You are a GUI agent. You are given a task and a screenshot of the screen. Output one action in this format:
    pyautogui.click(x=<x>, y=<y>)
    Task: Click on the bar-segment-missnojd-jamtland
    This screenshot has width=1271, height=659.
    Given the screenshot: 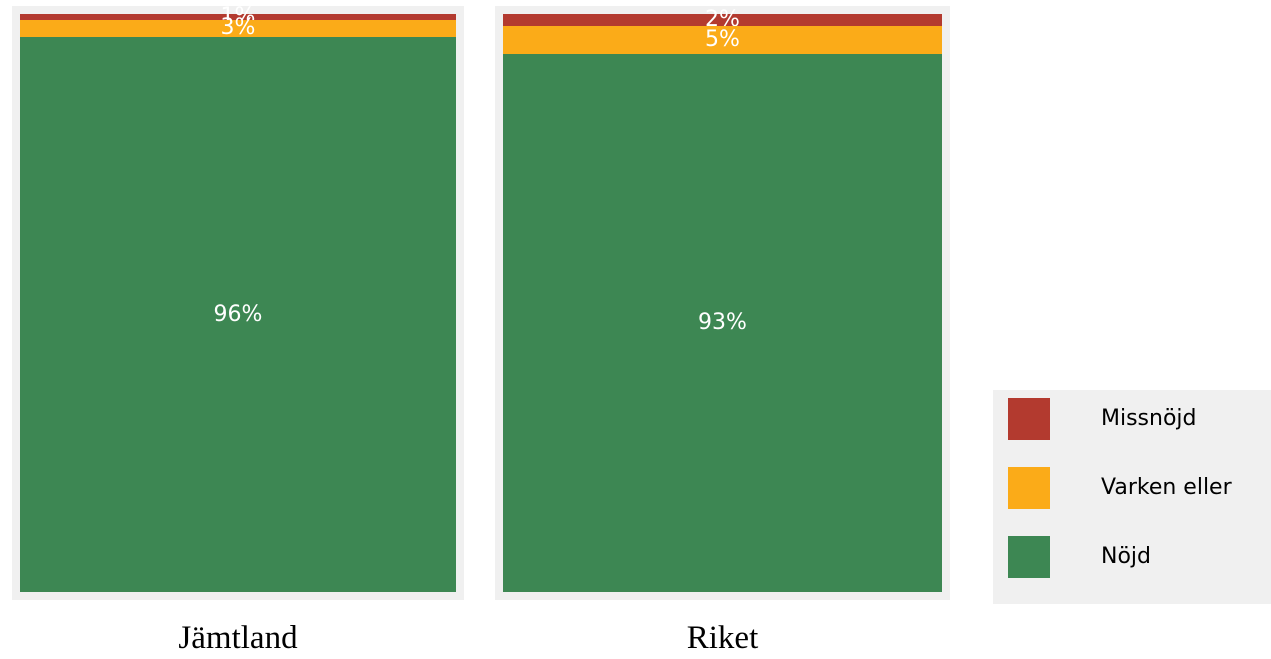 What is the action you would take?
    pyautogui.click(x=238, y=17)
    